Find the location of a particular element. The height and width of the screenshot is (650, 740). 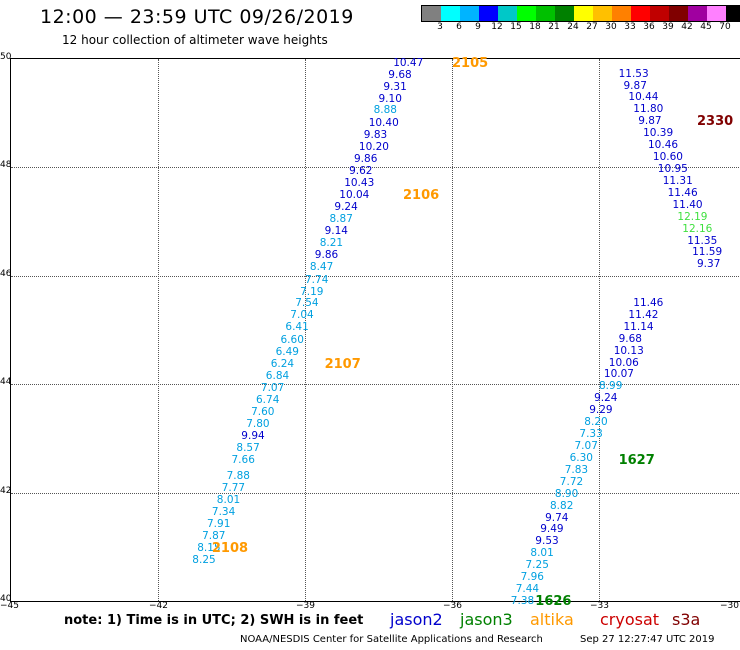

legend-label: 42 is located at coordinates (687, 27).